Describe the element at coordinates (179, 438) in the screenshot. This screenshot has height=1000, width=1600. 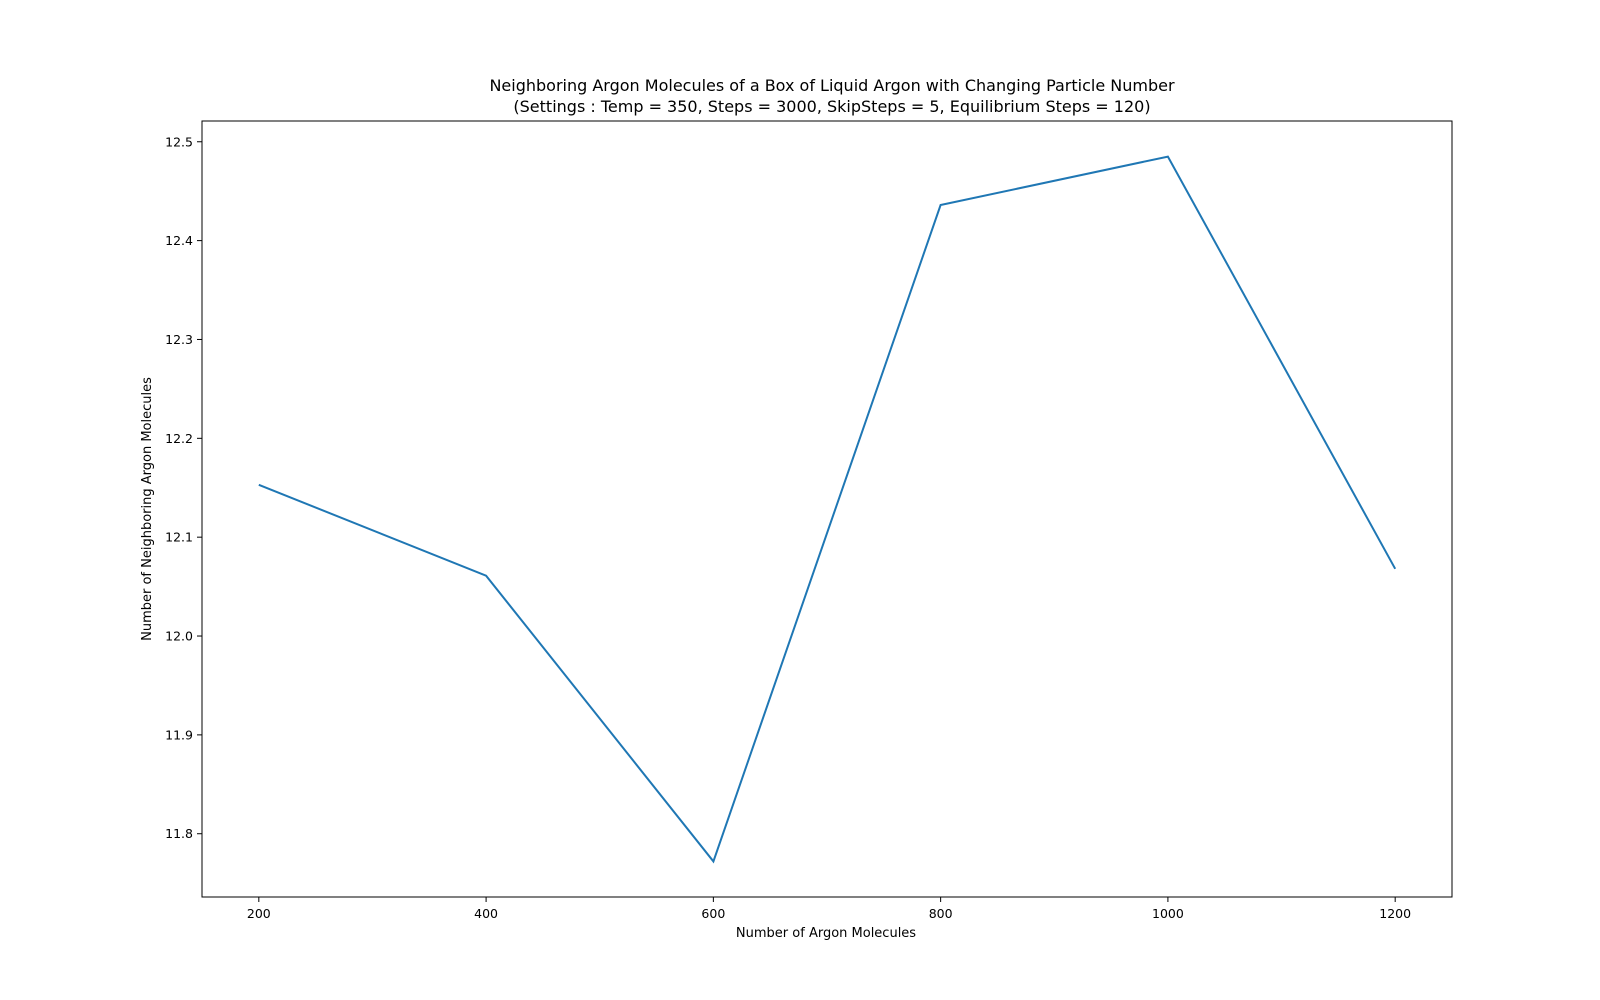
I see `y-tick-label: 12.2` at that location.